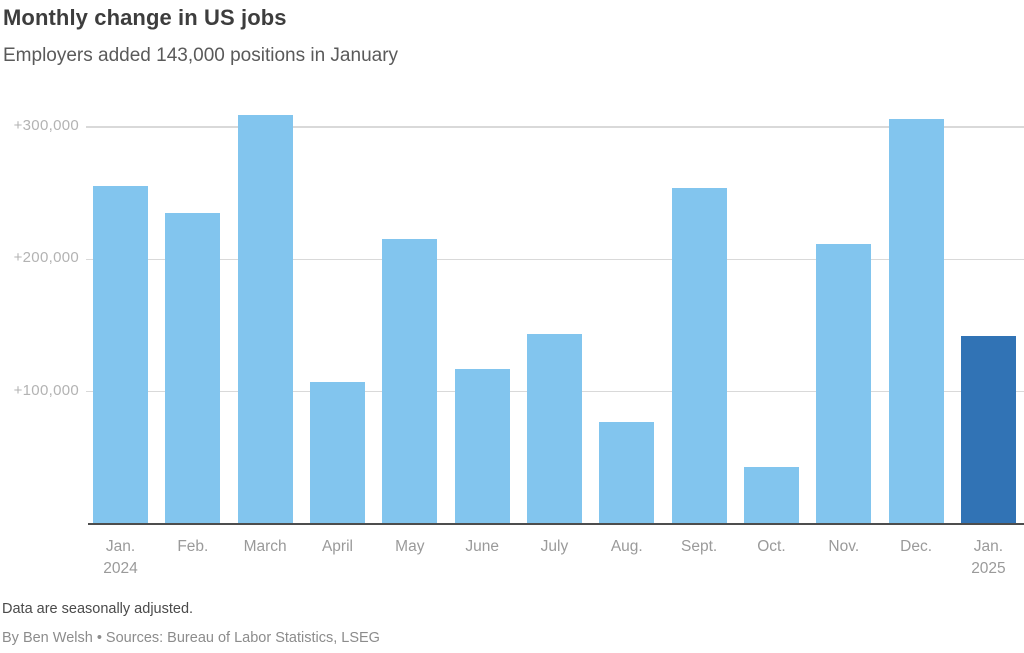 The image size is (1024, 653). I want to click on x-axis-tick-label: Nov., so click(844, 546).